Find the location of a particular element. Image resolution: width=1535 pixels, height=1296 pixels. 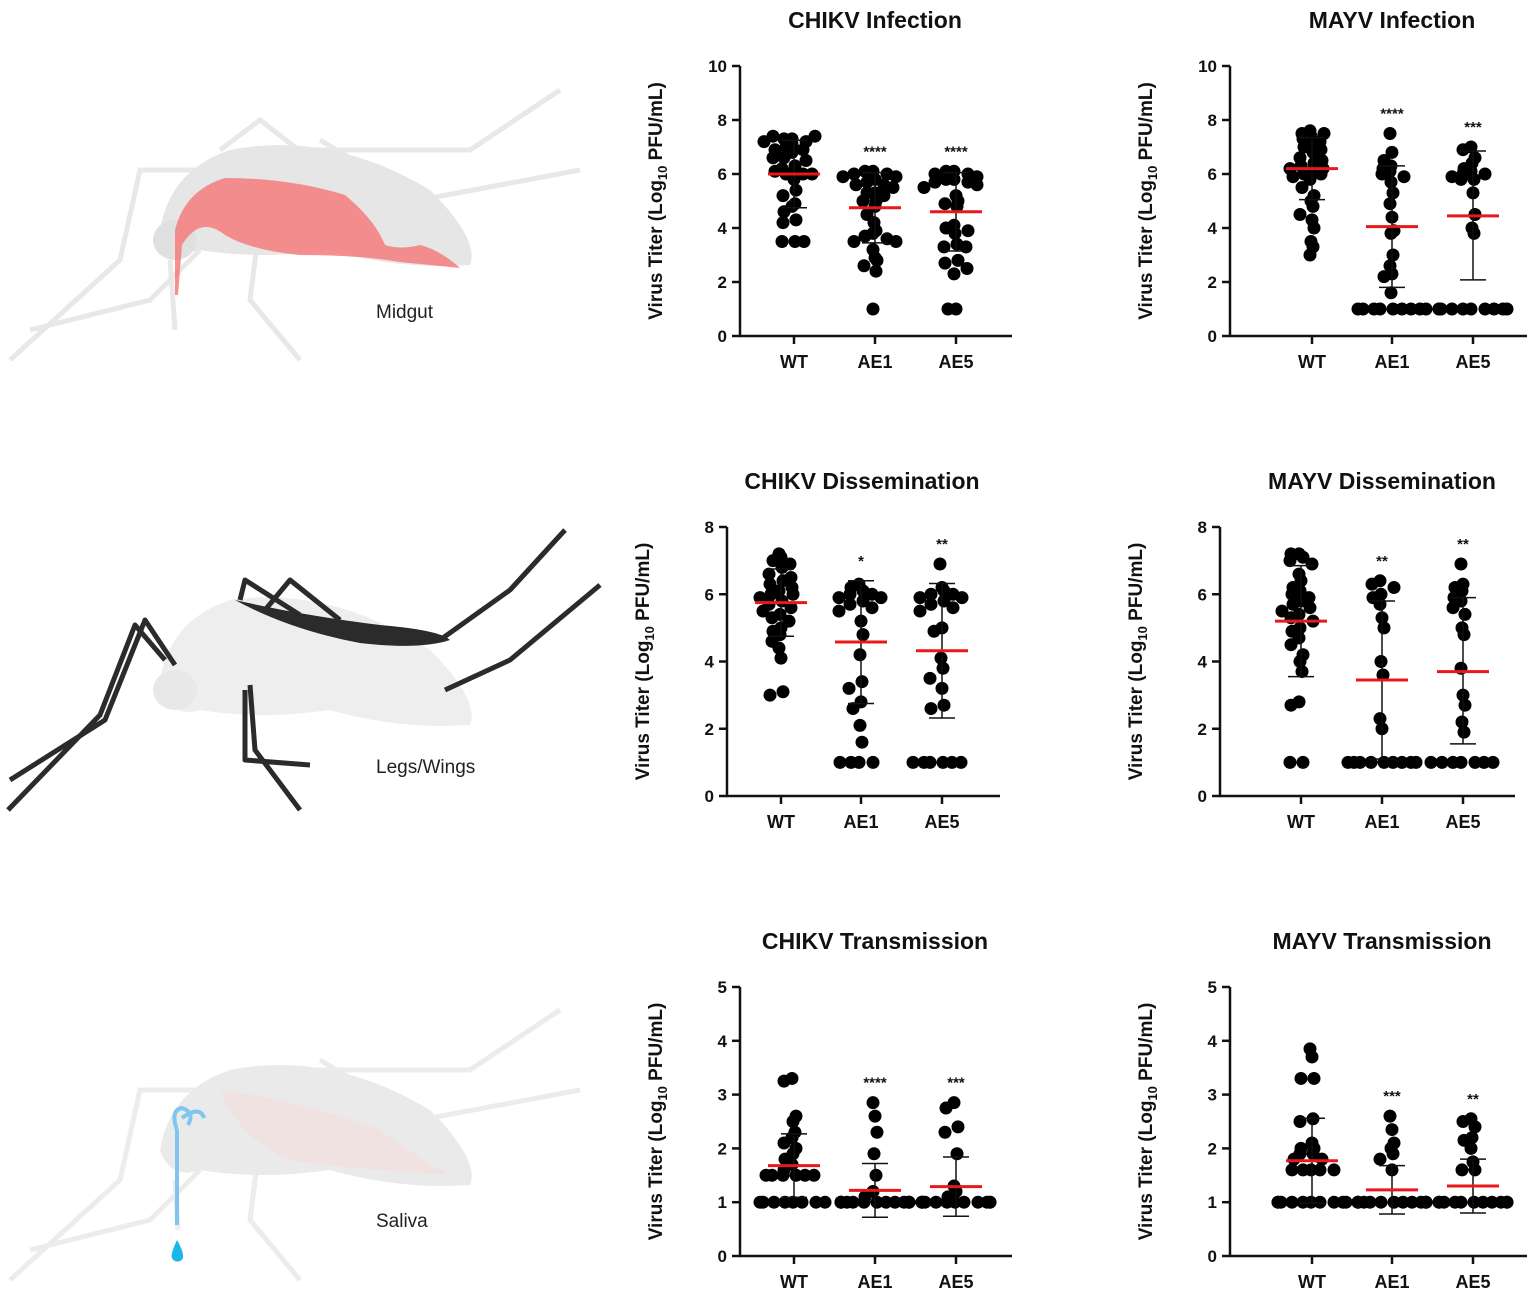

saliva-drop-icon is located at coordinates (177, 1251).